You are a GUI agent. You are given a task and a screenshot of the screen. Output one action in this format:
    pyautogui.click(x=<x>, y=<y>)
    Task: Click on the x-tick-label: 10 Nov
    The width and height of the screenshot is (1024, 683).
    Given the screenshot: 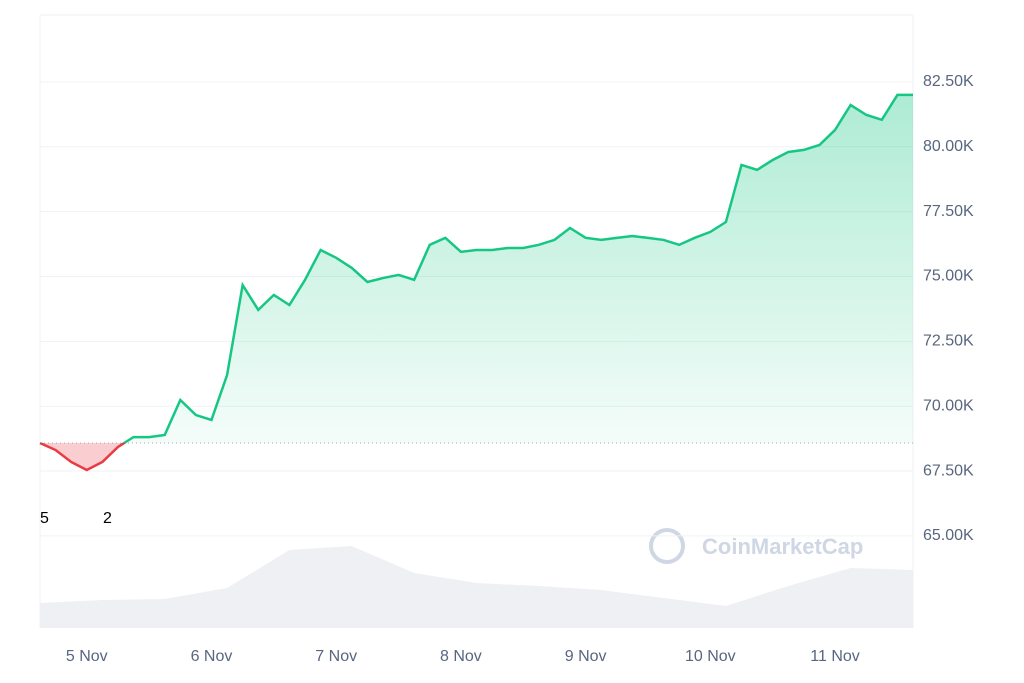 What is the action you would take?
    pyautogui.click(x=710, y=656)
    